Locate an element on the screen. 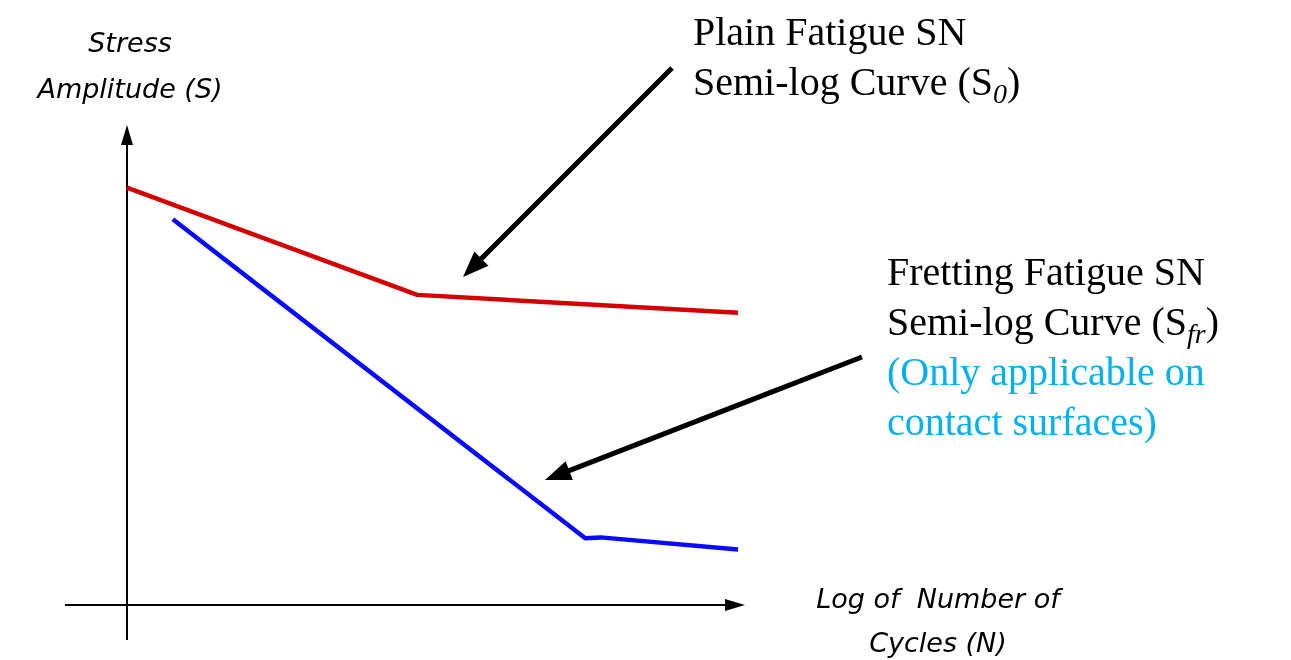 Image resolution: width=1291 pixels, height=660 pixels. text: Fretting Fatigue SN Semi-log Curve (S$_{fr}$) is located at coordinates (1053, 299).